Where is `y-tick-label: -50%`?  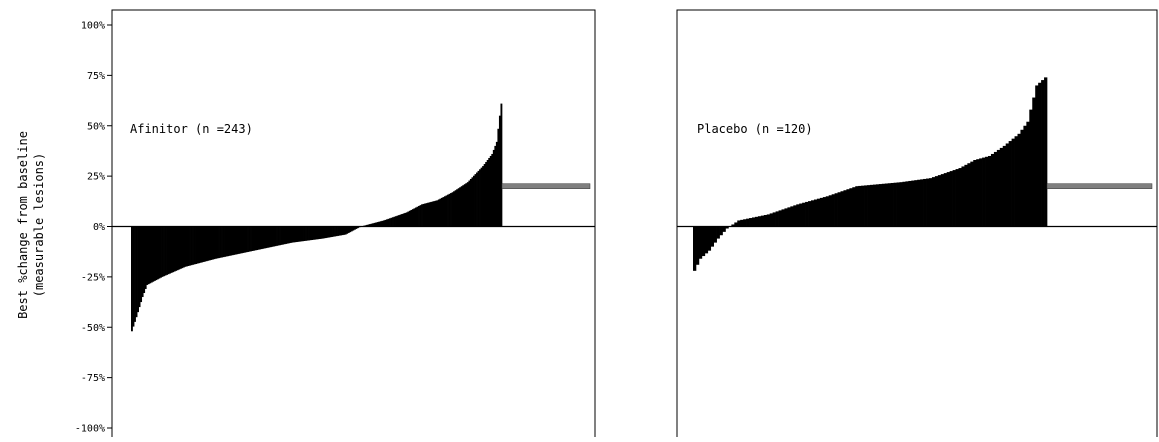
y-tick-label: -50% is located at coordinates (93, 328).